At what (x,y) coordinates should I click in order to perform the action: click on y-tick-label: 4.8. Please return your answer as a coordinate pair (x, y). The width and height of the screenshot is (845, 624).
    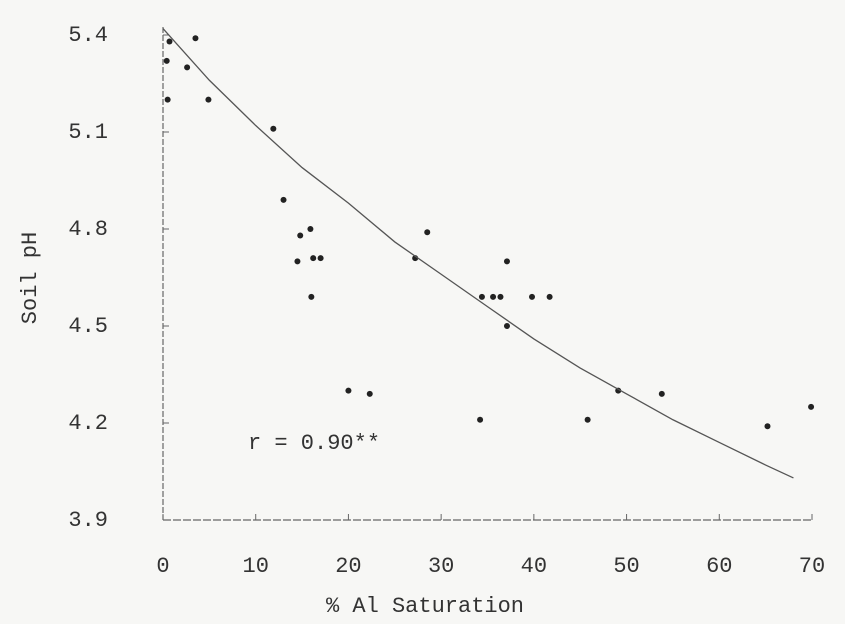
    Looking at the image, I should click on (88, 229).